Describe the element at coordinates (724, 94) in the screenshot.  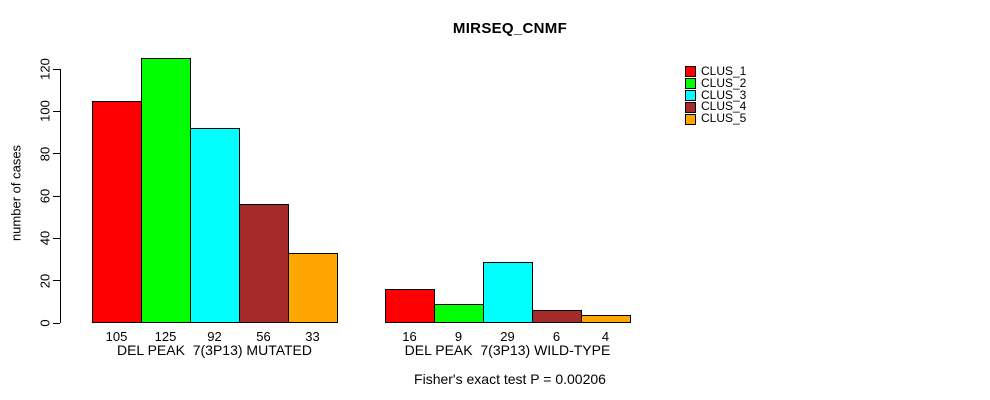
I see `legend-label: CLUS_3` at that location.